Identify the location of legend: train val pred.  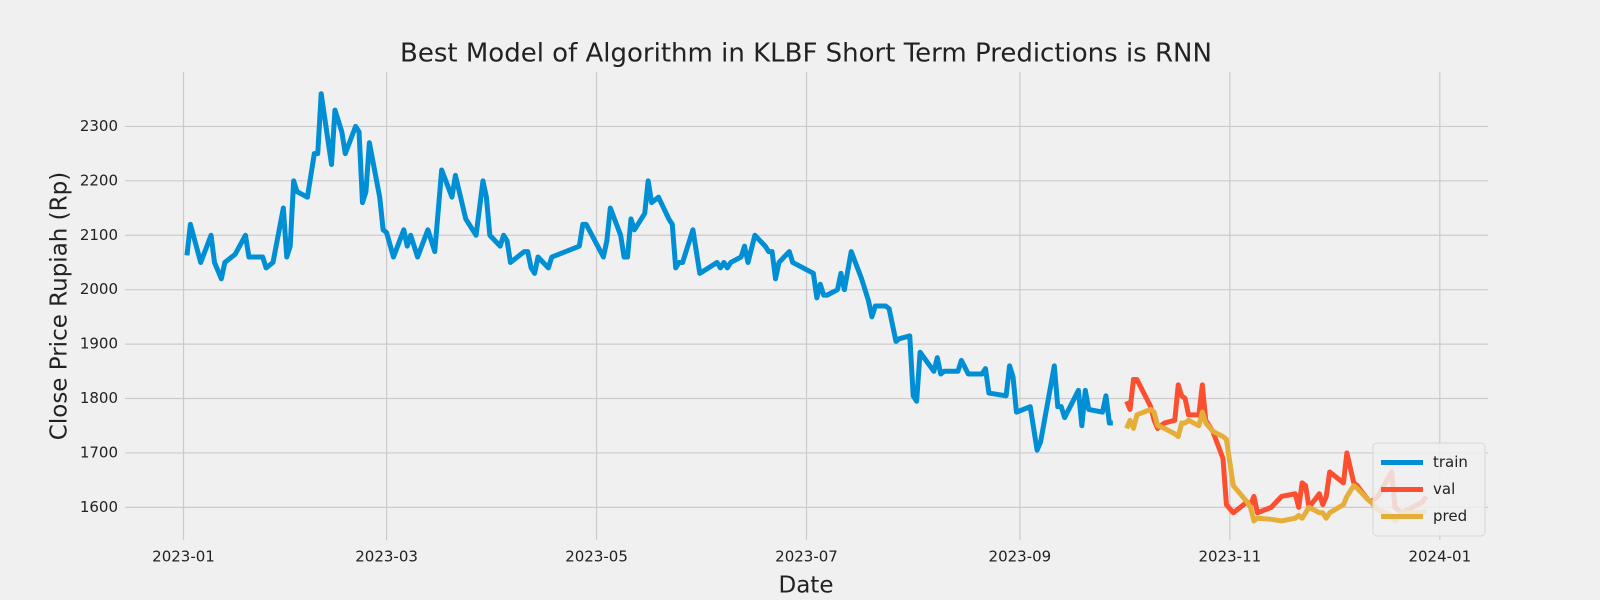
(1429, 489).